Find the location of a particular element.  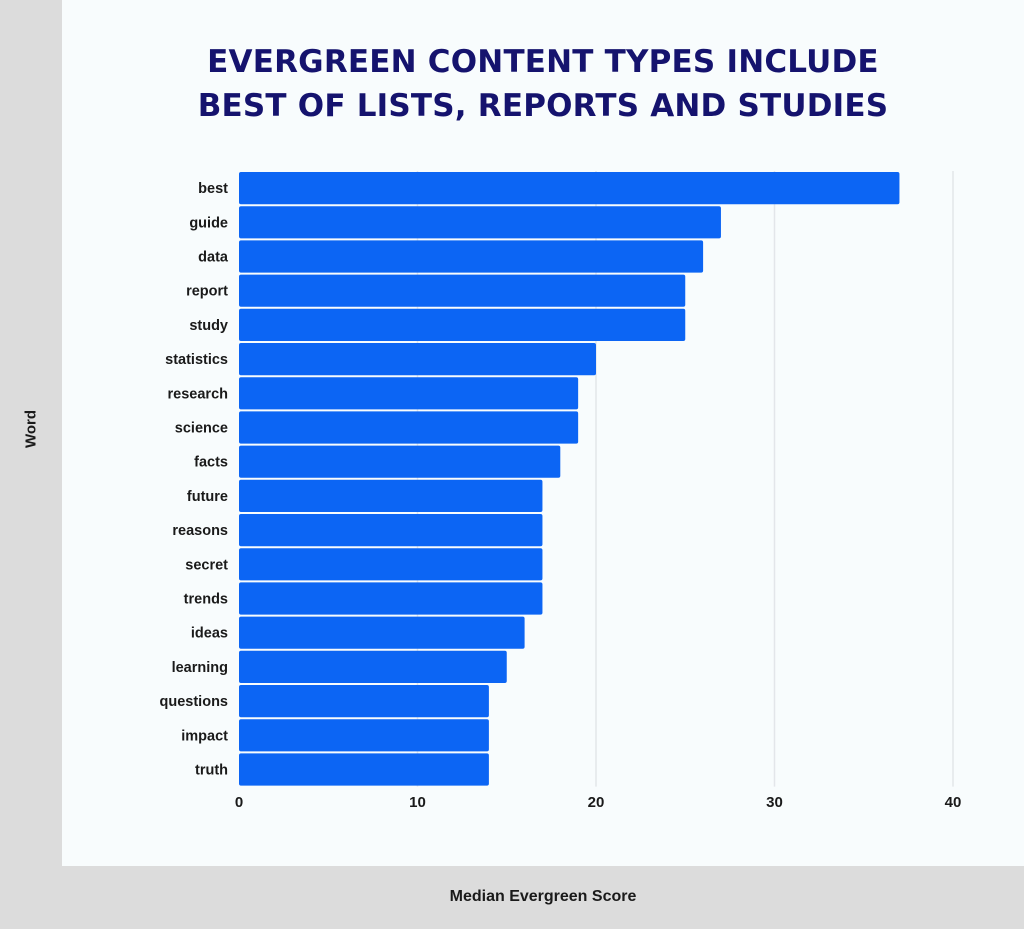

y-tick-label-research: research is located at coordinates (198, 394).